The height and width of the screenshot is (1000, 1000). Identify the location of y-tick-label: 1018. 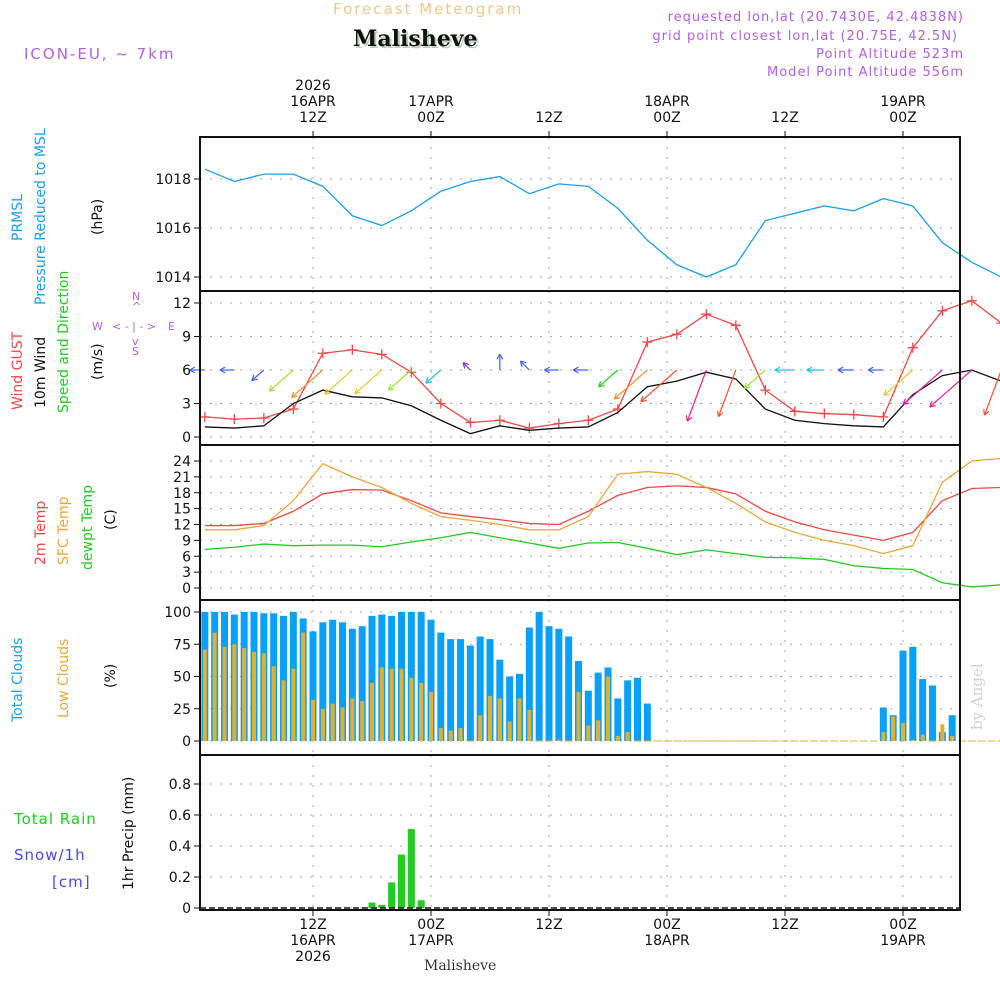
(173, 180).